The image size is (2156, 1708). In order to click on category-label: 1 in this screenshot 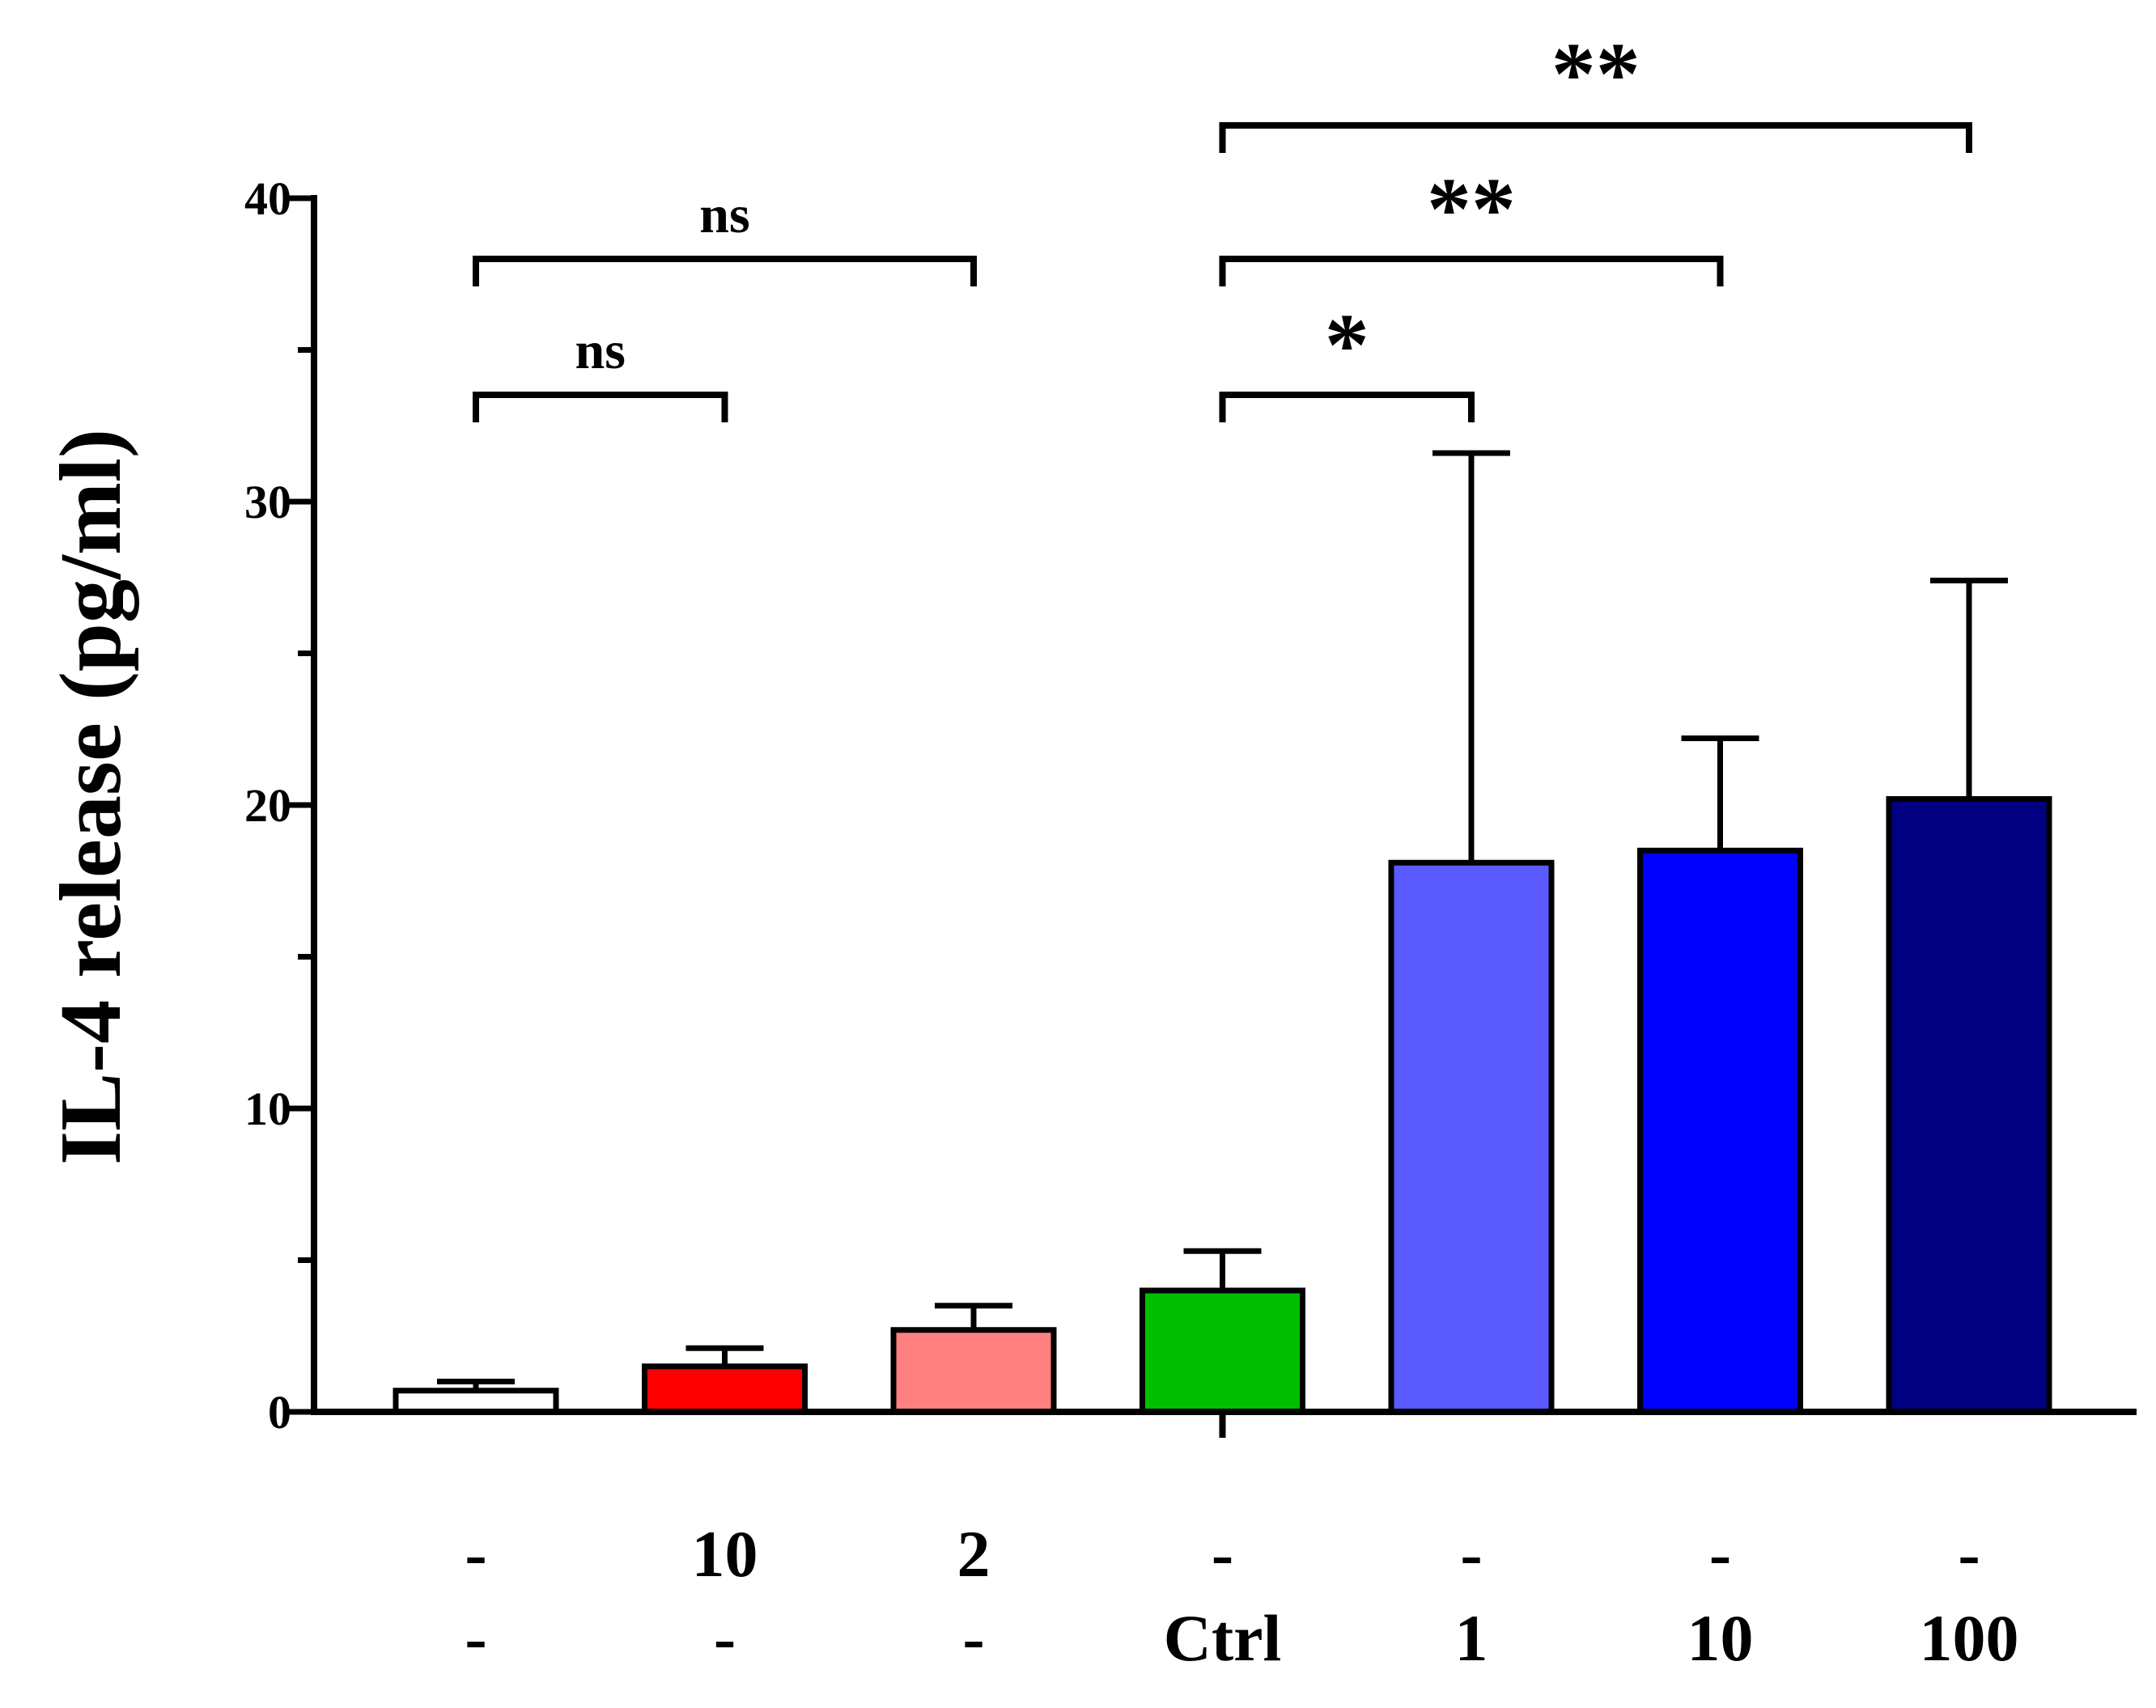, I will do `click(1471, 1638)`.